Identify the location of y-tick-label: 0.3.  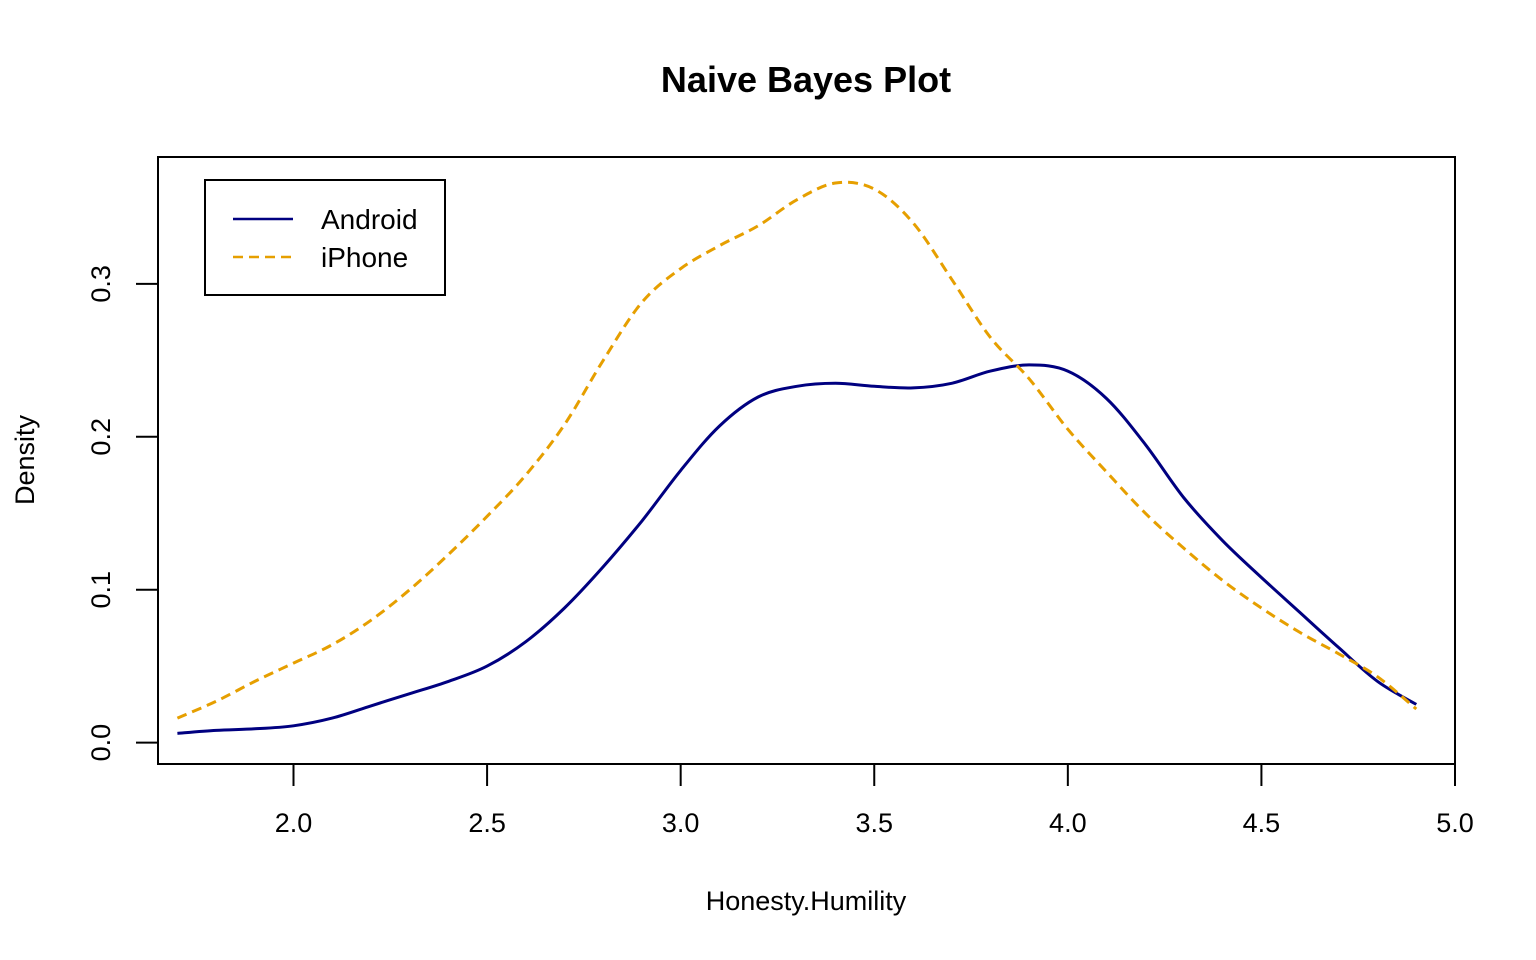
(101, 284).